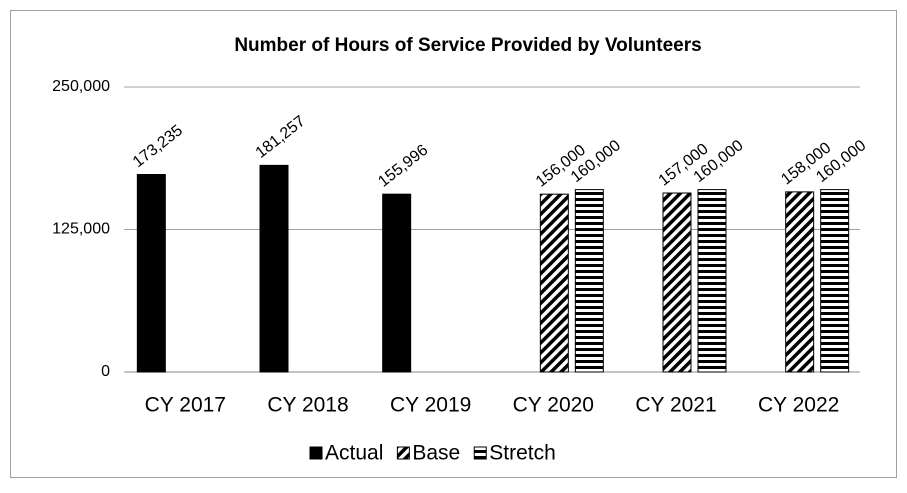  I want to click on x-tick-label: CY 2017, so click(185, 405).